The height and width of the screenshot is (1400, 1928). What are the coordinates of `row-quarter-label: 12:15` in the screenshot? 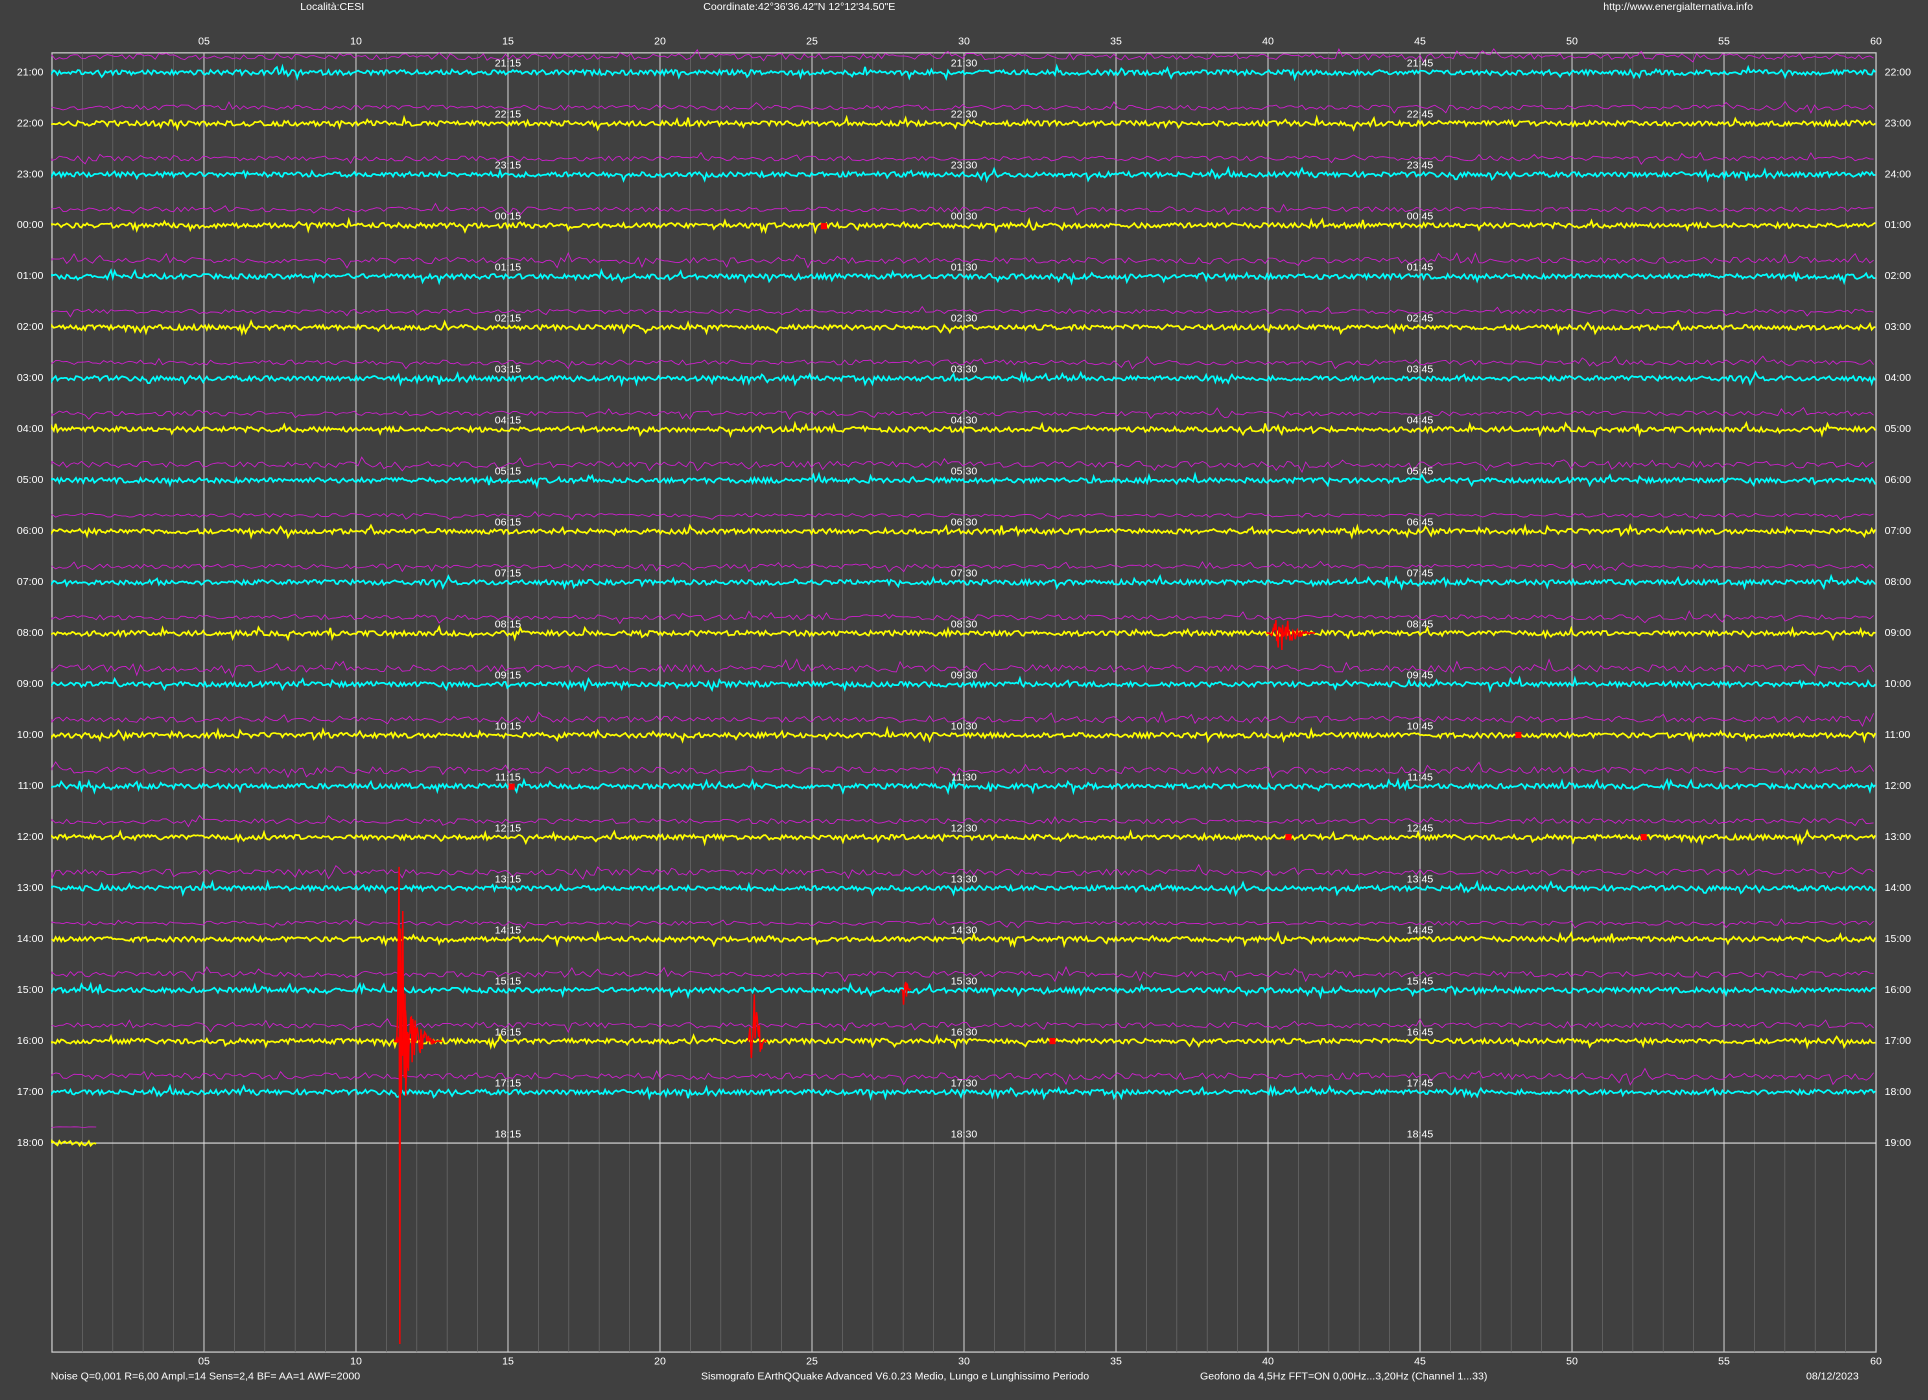 It's located at (508, 828).